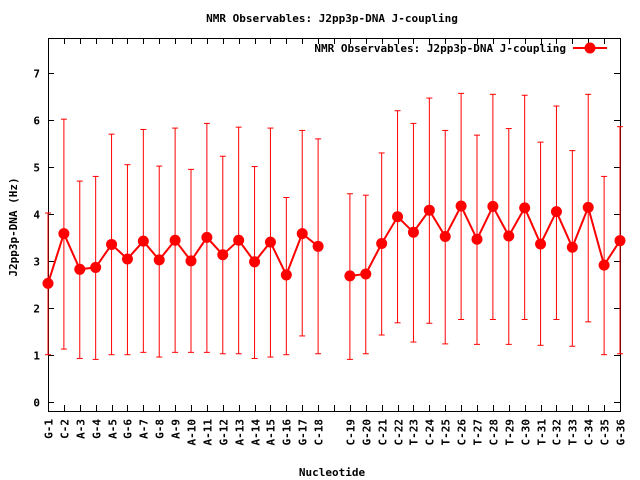  Describe the element at coordinates (462, 432) in the screenshot. I see `x-tick-label: C-26` at that location.